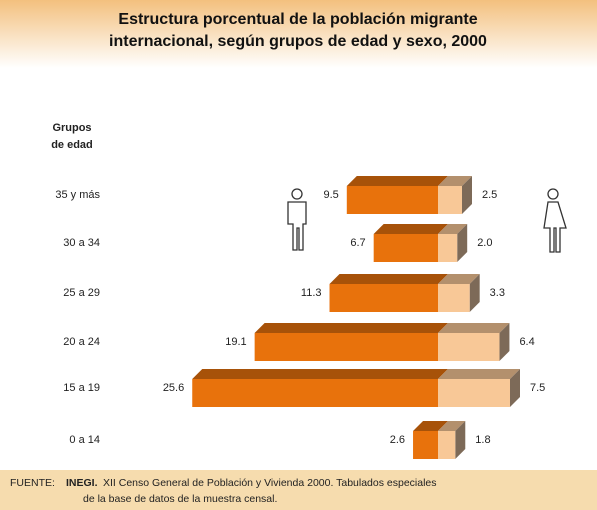 The width and height of the screenshot is (597, 510). What do you see at coordinates (331, 195) in the screenshot?
I see `data-label: 9.5` at bounding box center [331, 195].